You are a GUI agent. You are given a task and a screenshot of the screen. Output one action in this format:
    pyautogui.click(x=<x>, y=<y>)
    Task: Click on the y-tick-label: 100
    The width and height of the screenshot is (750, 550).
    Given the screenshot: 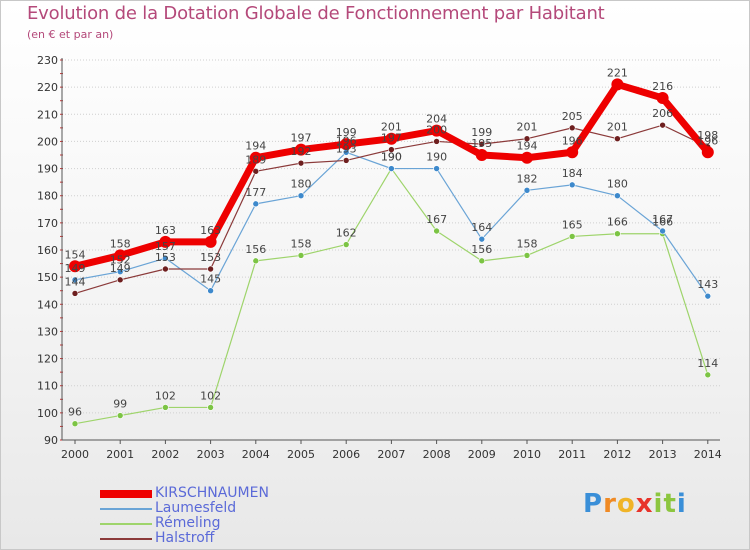 What is the action you would take?
    pyautogui.click(x=47, y=413)
    